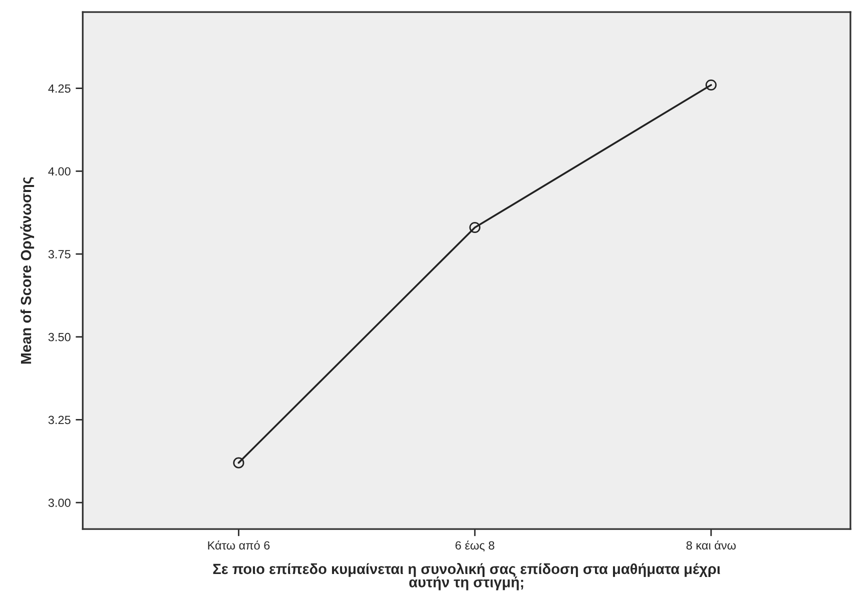 This screenshot has width=853, height=604. Describe the element at coordinates (711, 545) in the screenshot. I see `x-tick-label: 8 και άνω` at that location.